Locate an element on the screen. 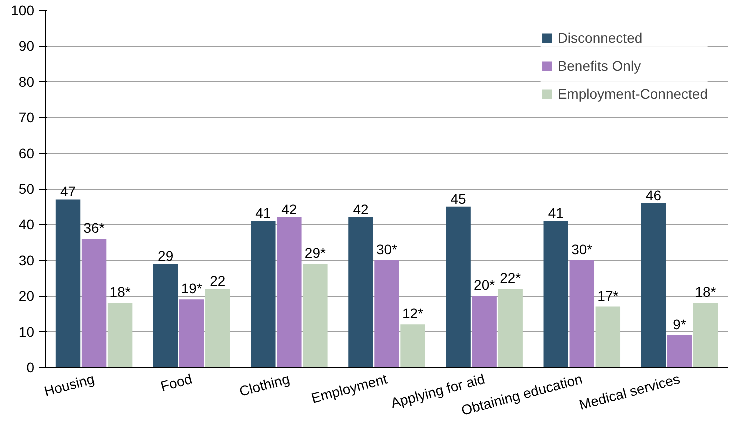 The width and height of the screenshot is (738, 447). data-label: 45 is located at coordinates (458, 198).